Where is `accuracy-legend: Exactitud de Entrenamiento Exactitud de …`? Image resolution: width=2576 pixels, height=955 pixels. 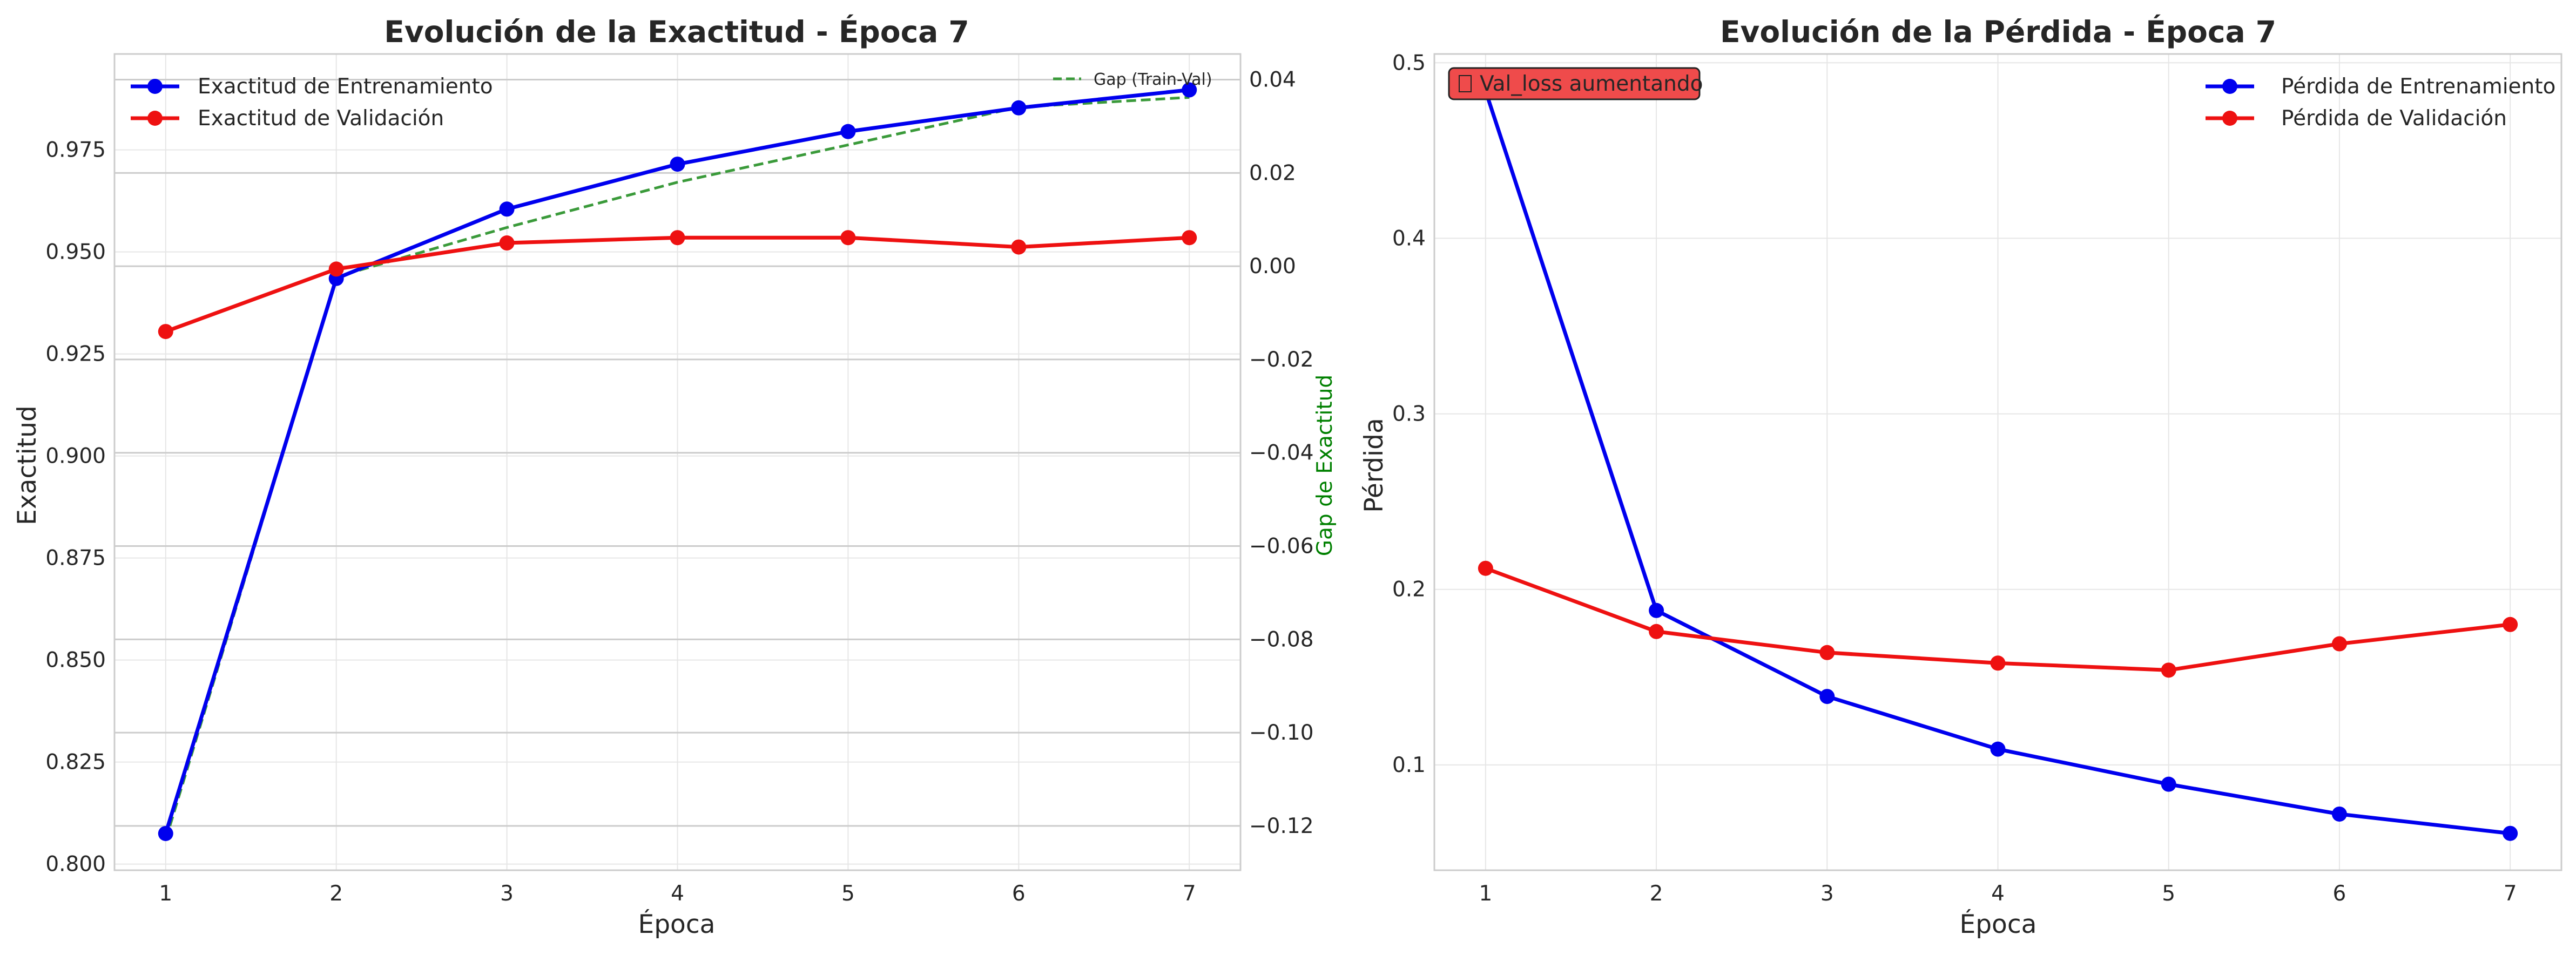 accuracy-legend: Exactitud de Entrenamiento Exactitud de … is located at coordinates (312, 102).